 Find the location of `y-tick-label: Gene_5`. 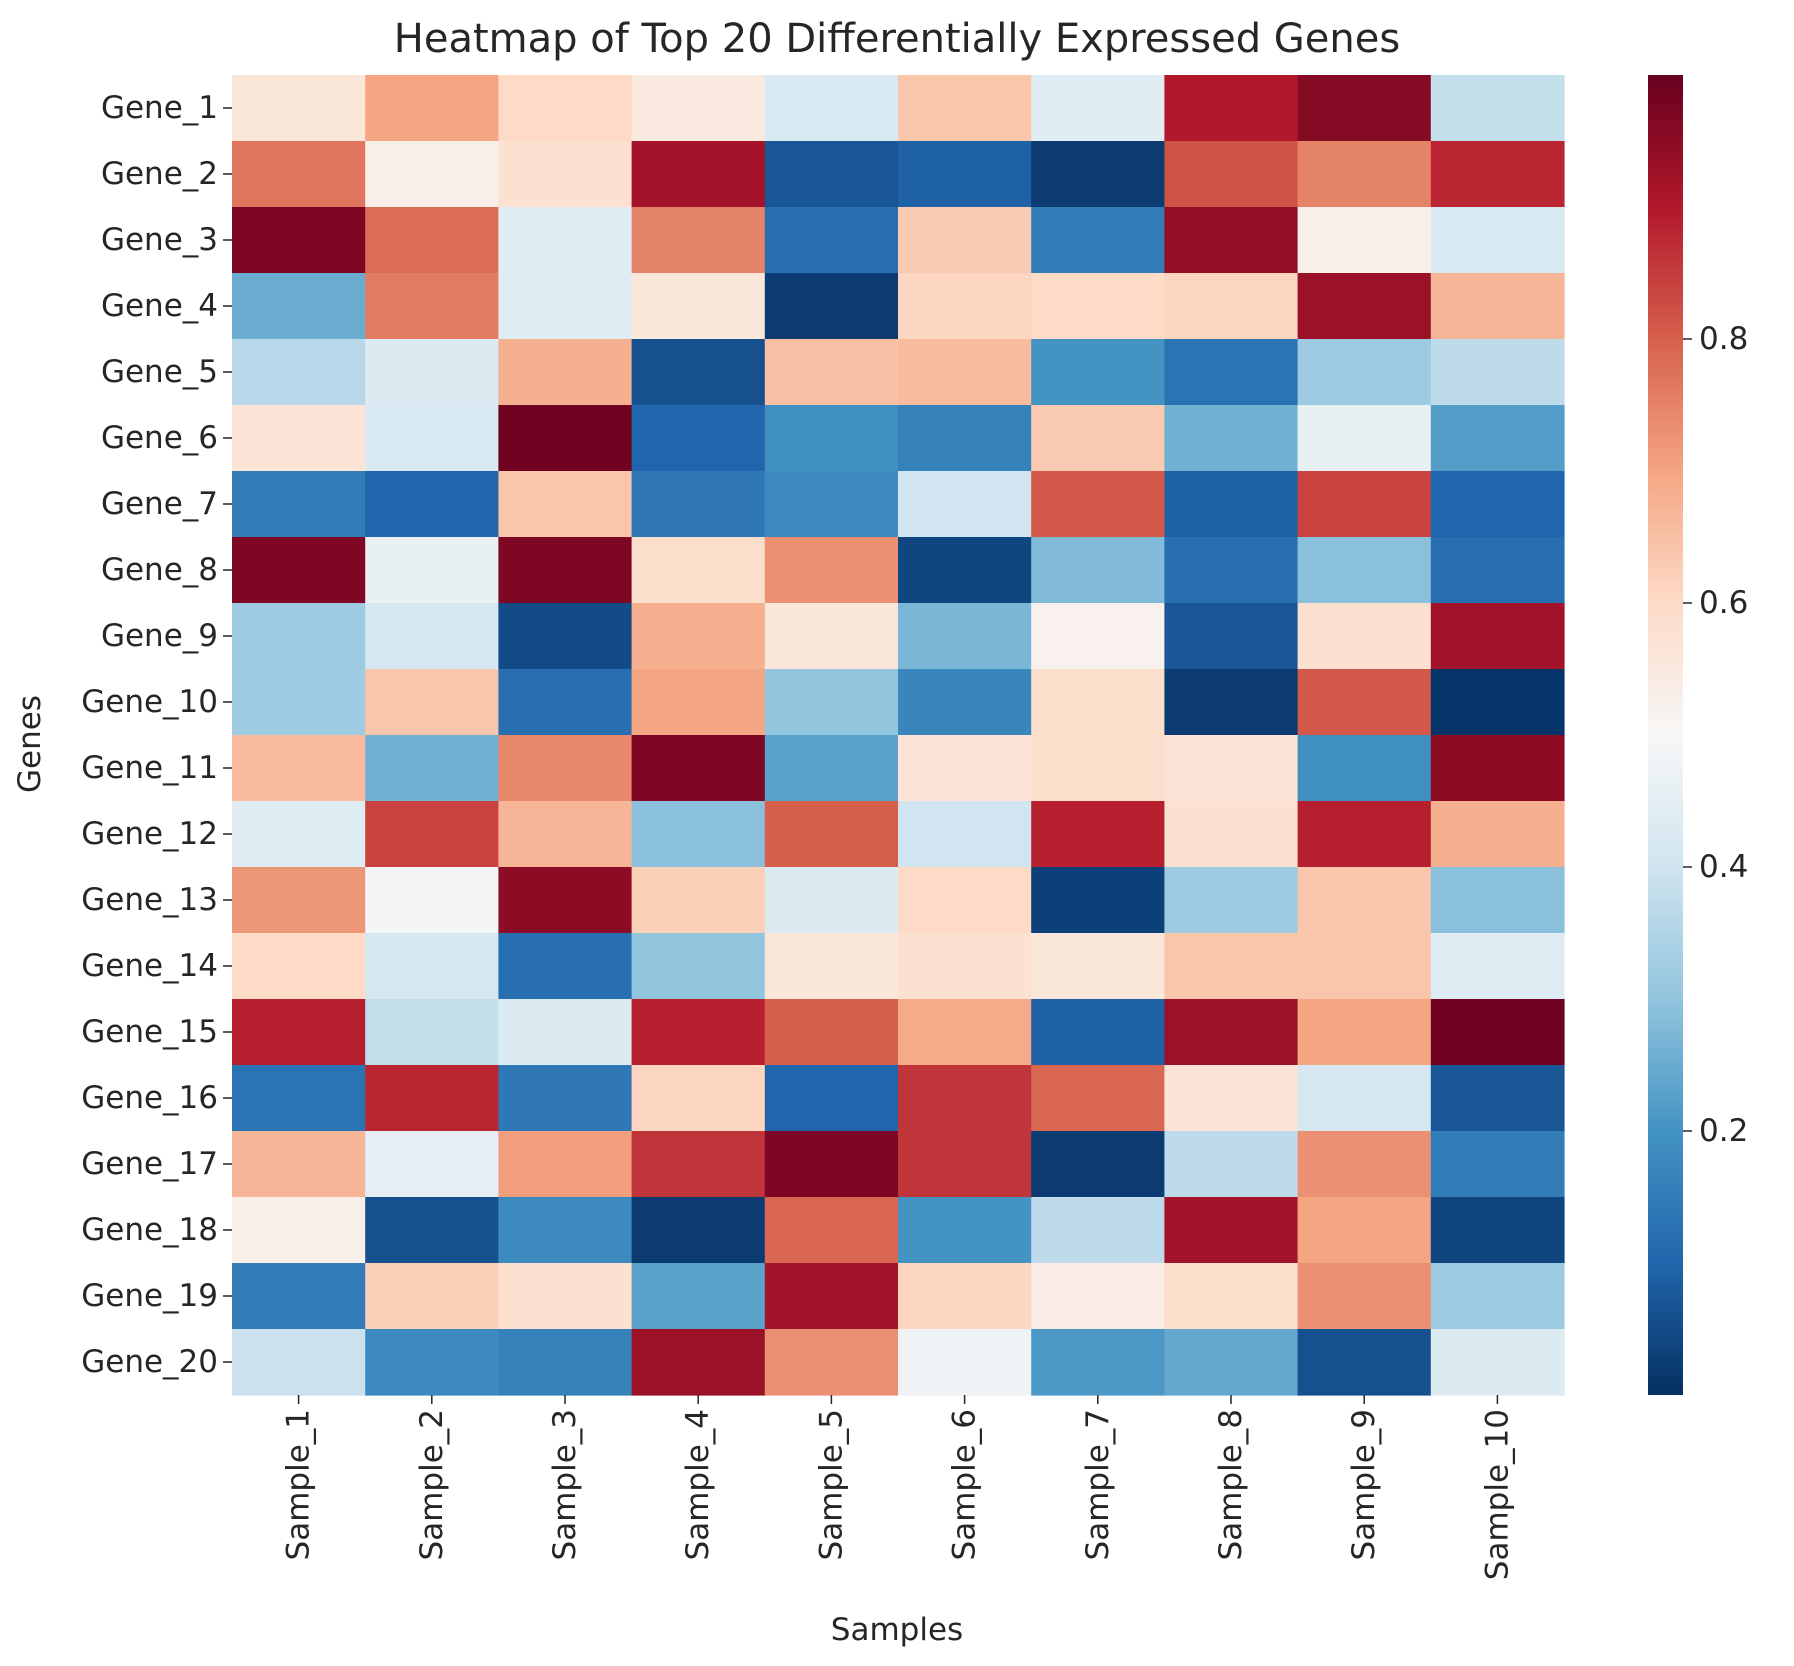

y-tick-label: Gene_5 is located at coordinates (159, 372).